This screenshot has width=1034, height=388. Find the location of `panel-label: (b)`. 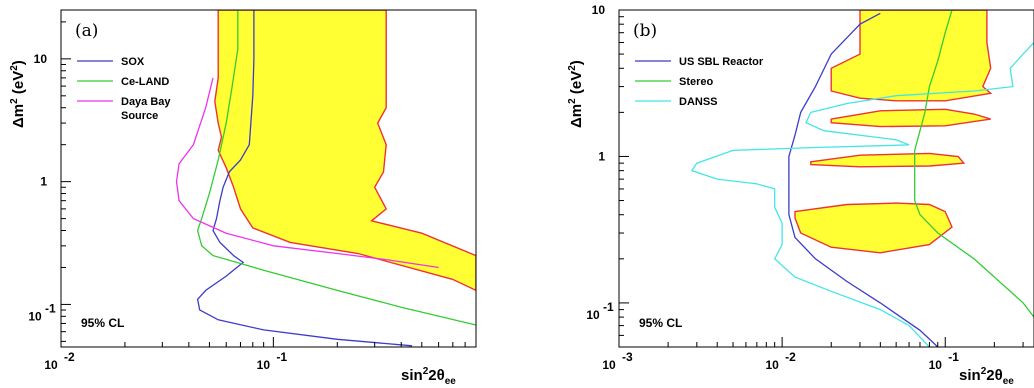

panel-label: (b) is located at coordinates (645, 31).